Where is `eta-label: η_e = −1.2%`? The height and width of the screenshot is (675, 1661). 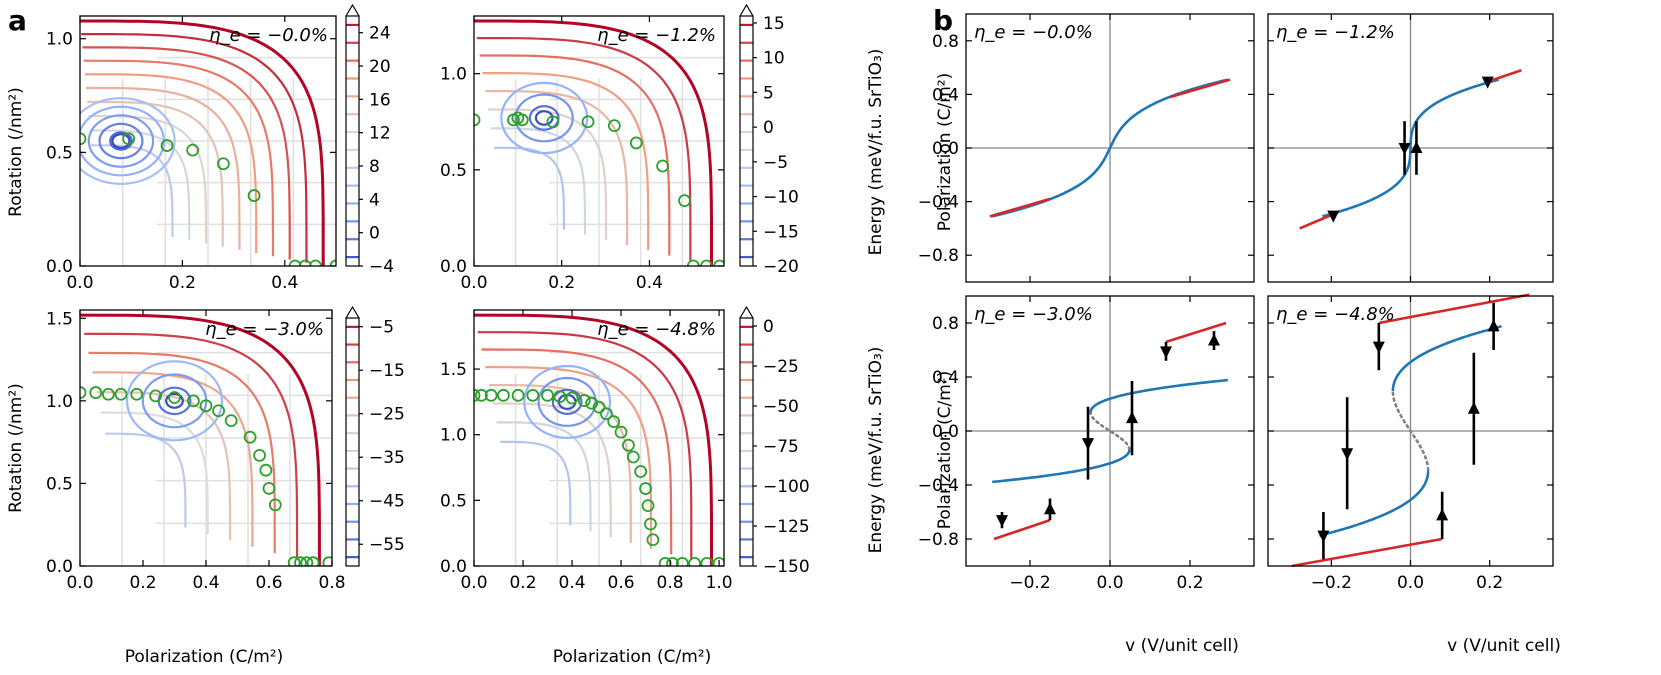
eta-label: η_e = −1.2% is located at coordinates (1335, 32).